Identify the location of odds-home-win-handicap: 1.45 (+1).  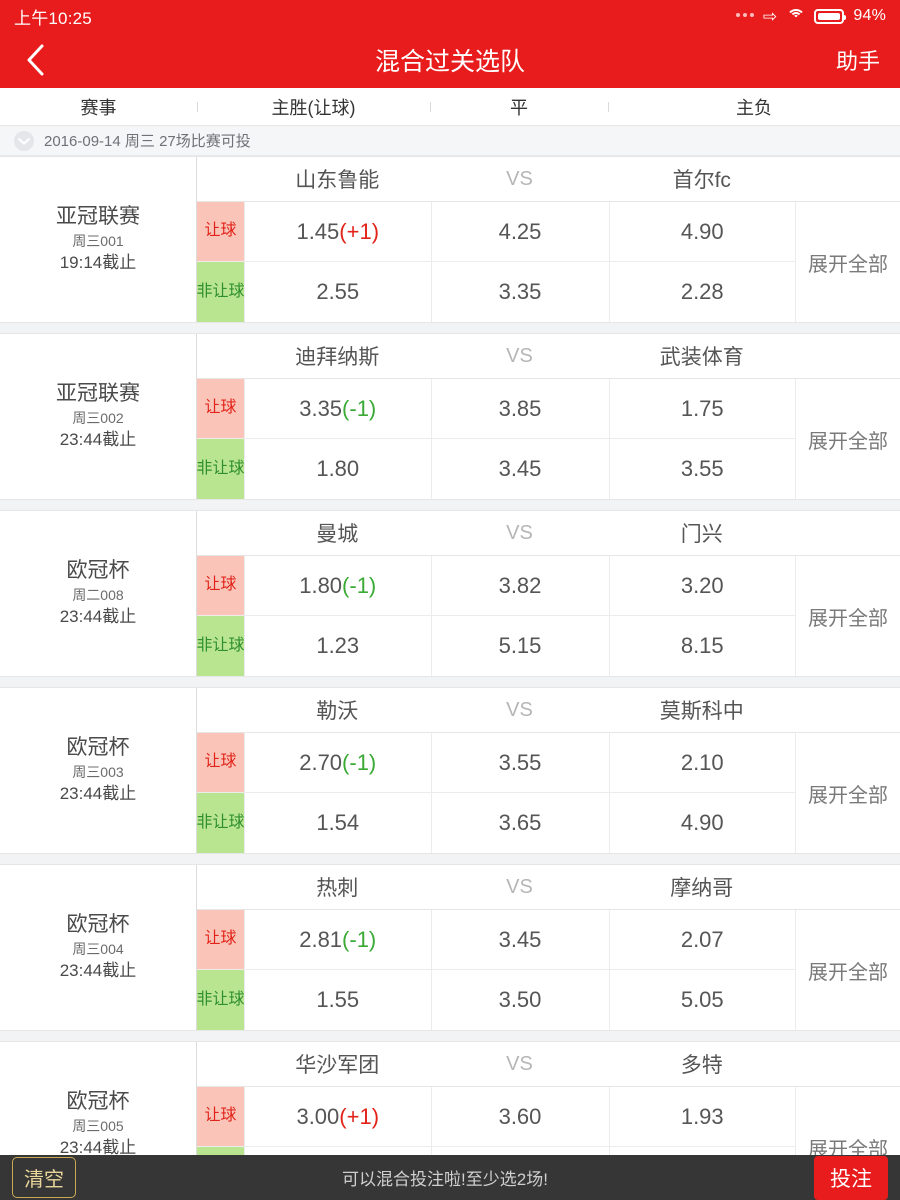
(337, 231).